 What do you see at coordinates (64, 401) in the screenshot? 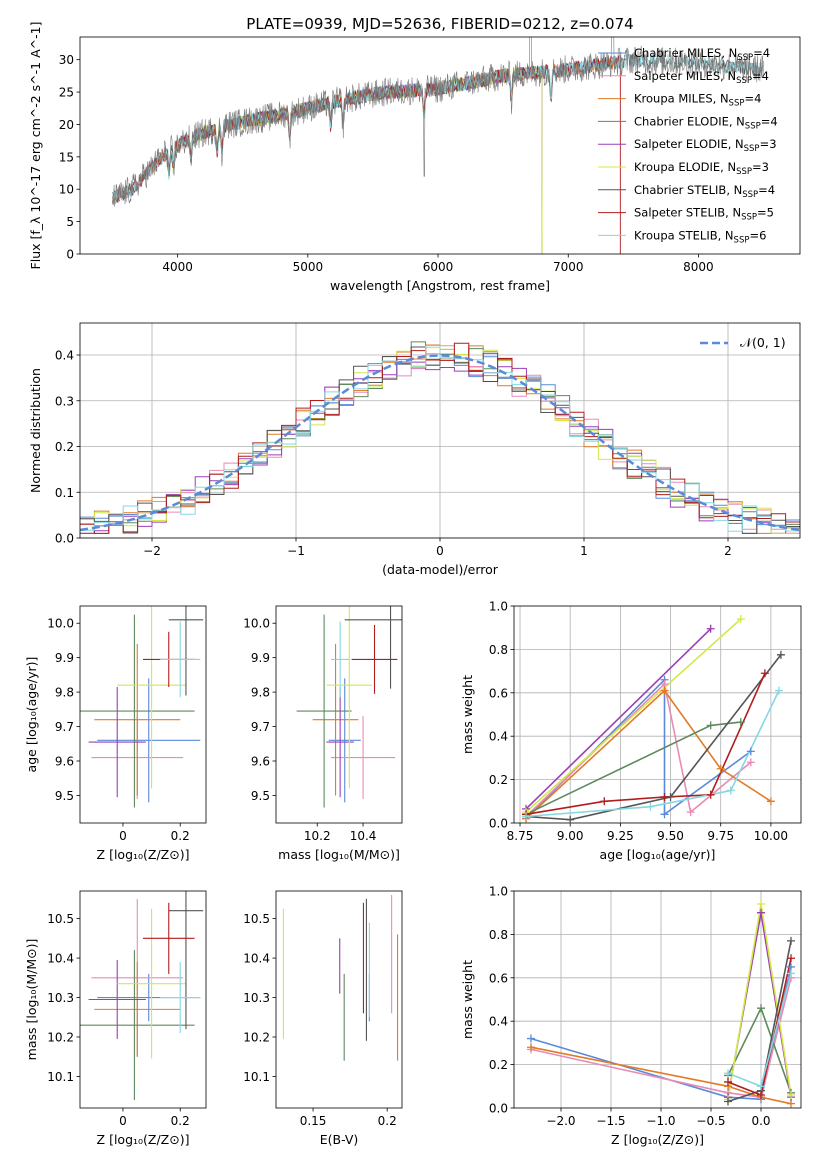
I see `y-tick-label: 0.3` at bounding box center [64, 401].